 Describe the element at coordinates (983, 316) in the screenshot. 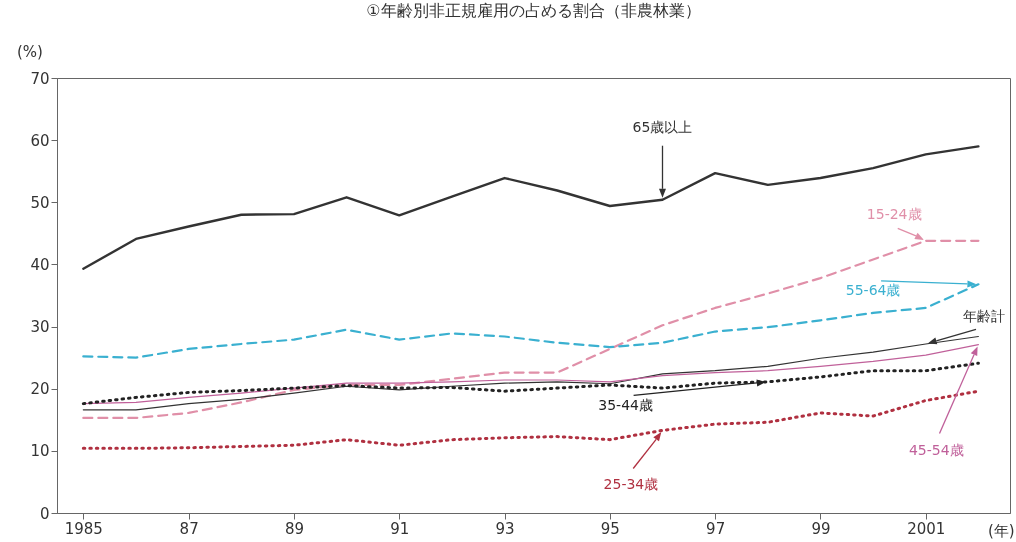

I see `series-label: 年齢計` at that location.